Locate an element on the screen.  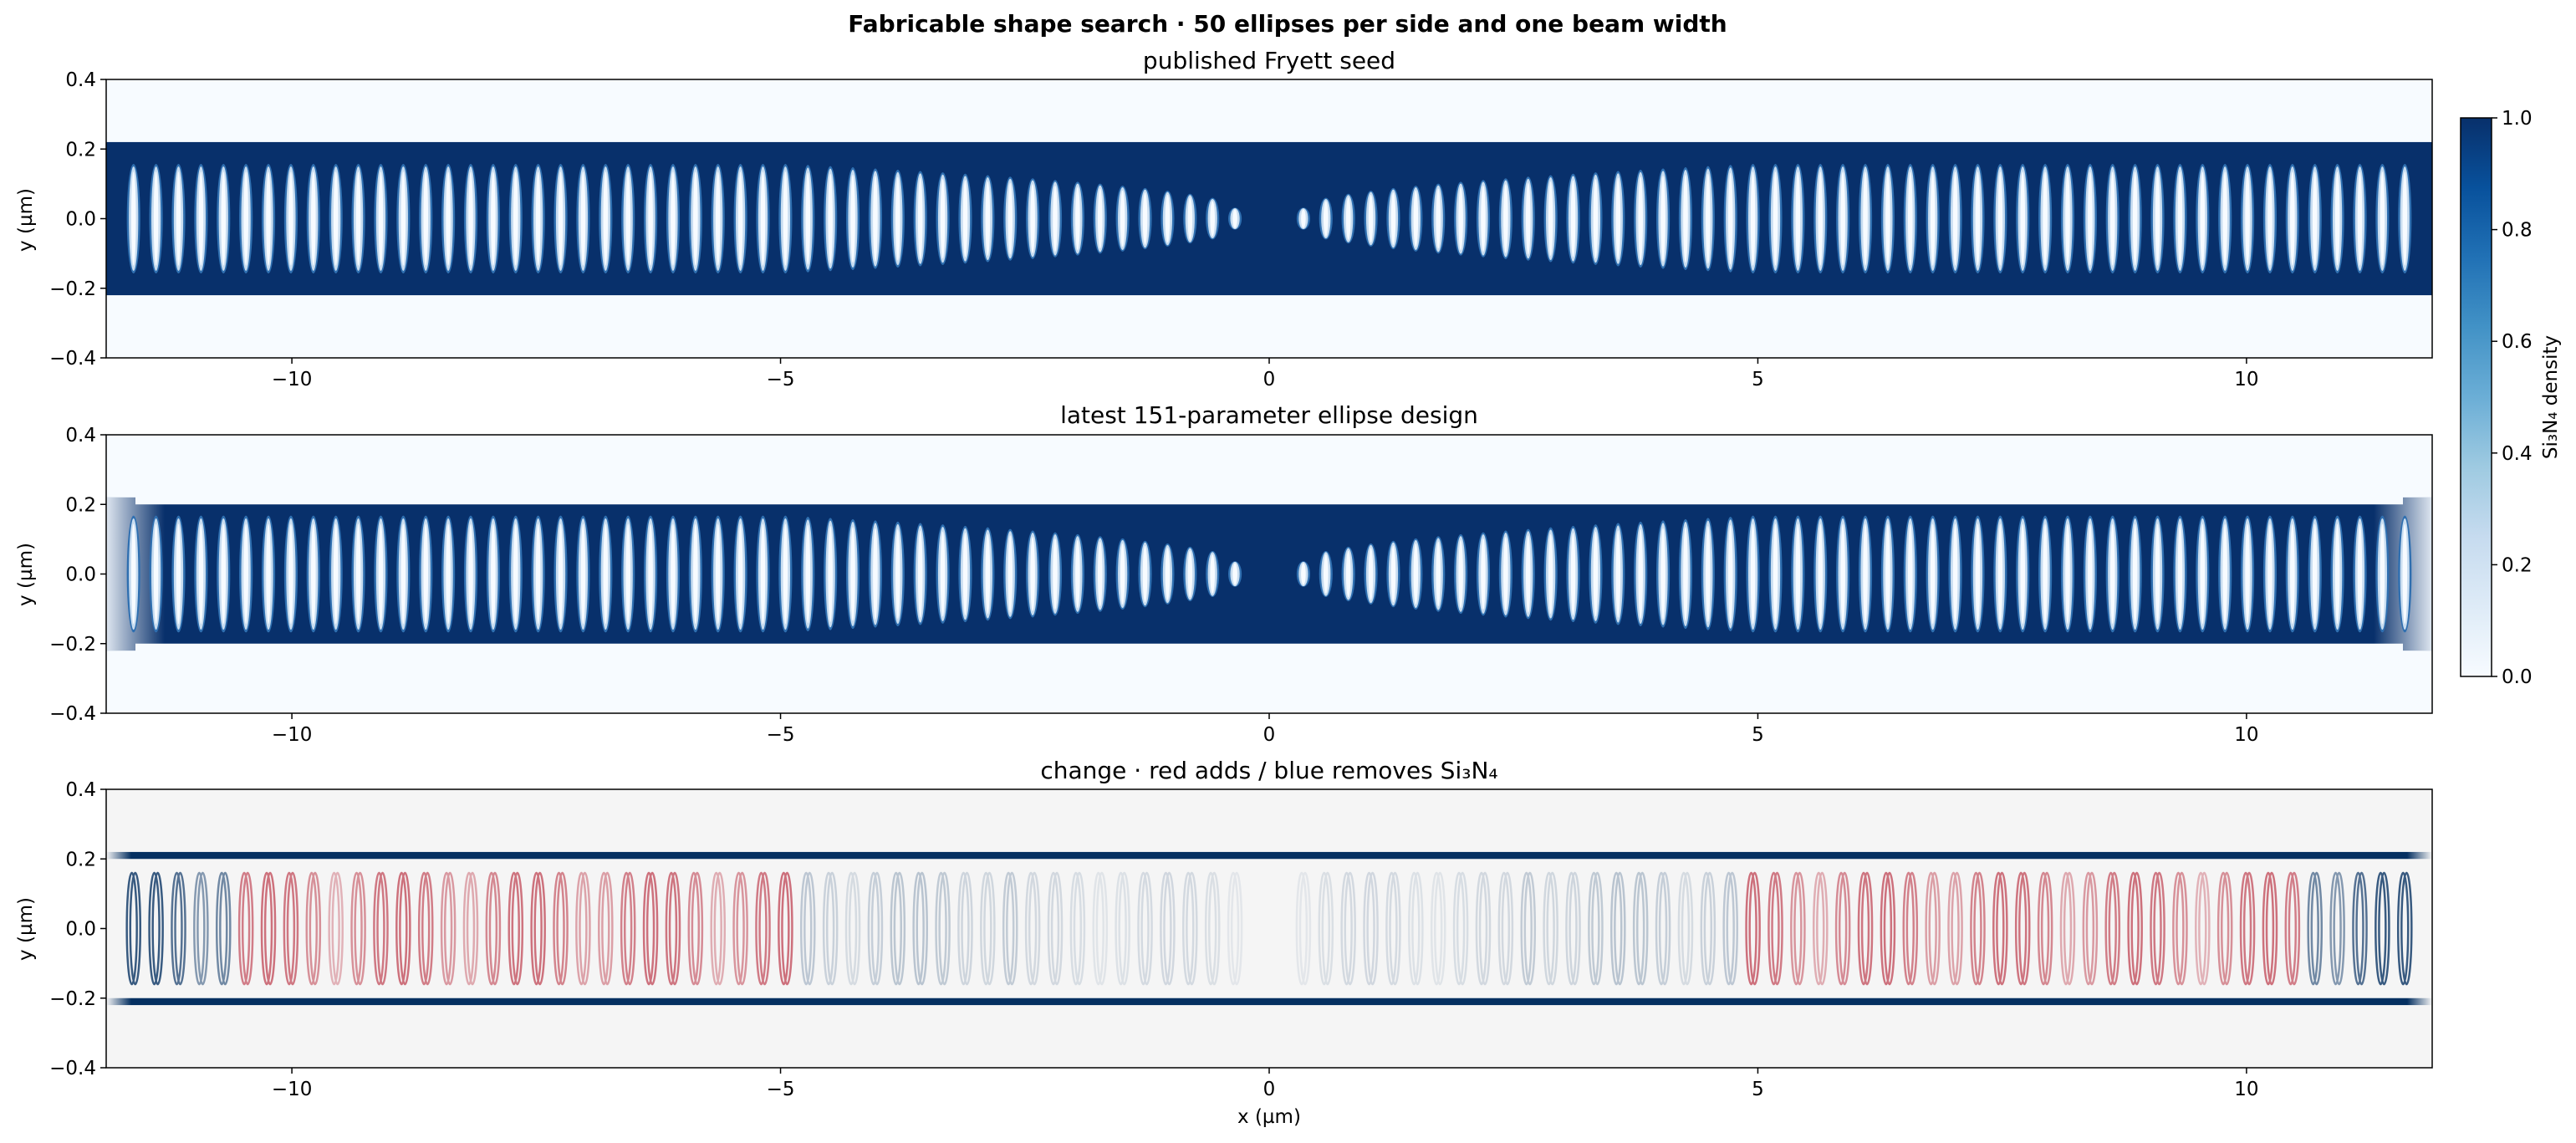
colorbar-tick-label: 0.0 is located at coordinates (2518, 677).